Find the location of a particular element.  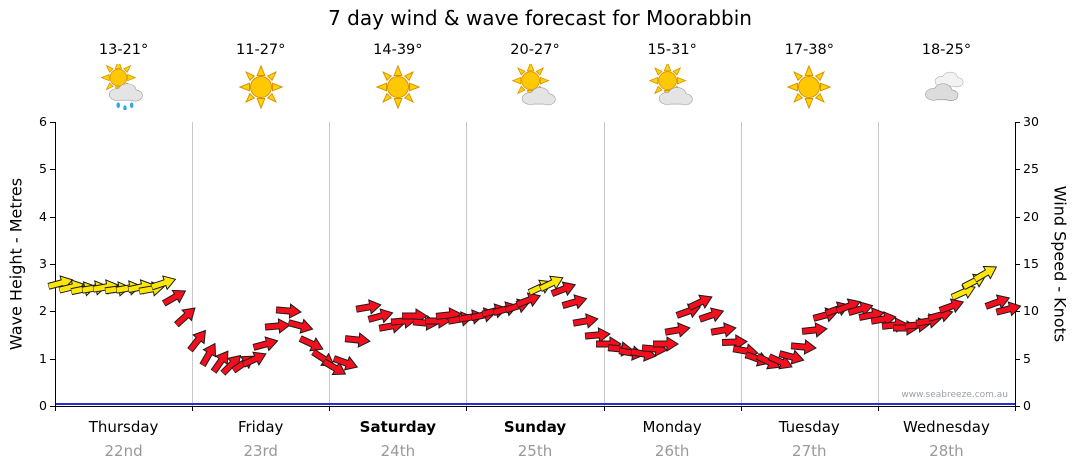

wind-axis-tick-label: 0 is located at coordinates (1027, 405).